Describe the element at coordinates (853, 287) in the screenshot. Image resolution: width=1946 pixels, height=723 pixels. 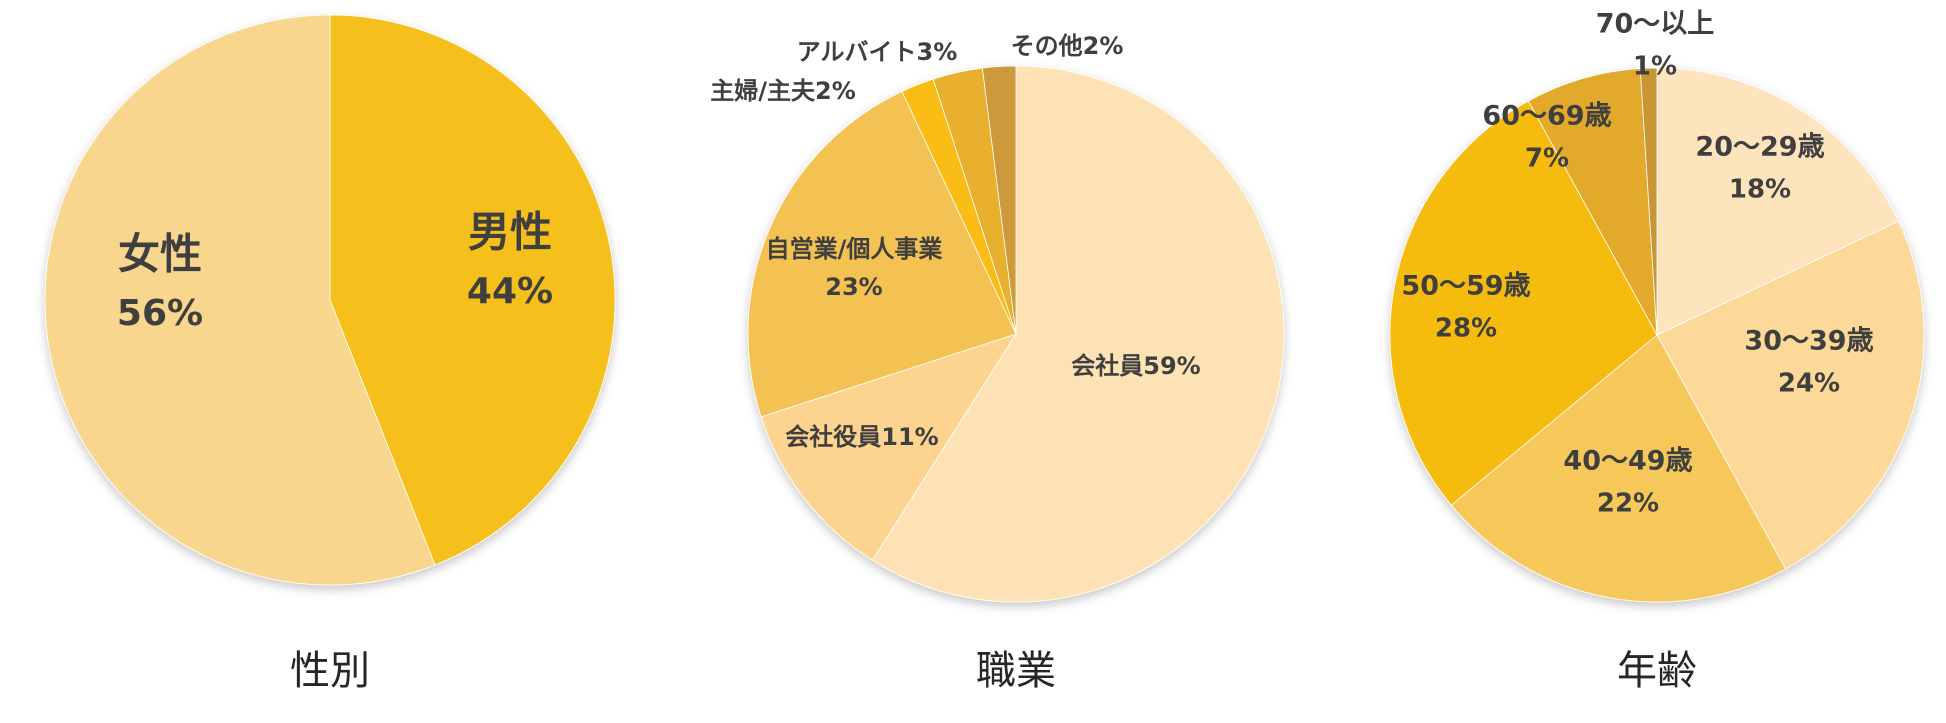
I see `pie-2-value-3: 23%` at that location.